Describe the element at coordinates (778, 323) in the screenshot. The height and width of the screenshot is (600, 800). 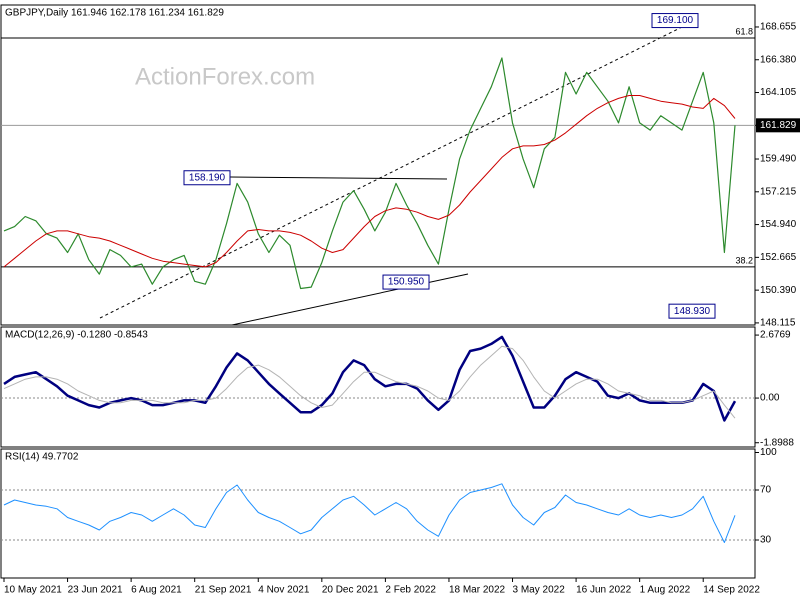
I see `y-tick-label: 148.115` at that location.